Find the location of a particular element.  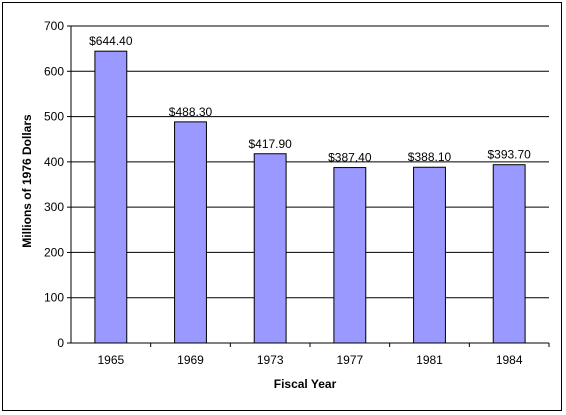

data-label-1981: $388.10 is located at coordinates (430, 157).